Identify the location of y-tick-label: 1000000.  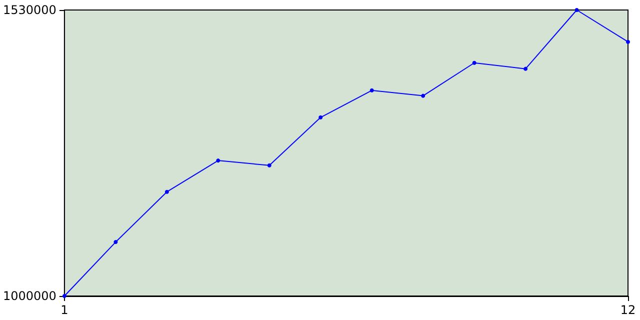
(29, 296).